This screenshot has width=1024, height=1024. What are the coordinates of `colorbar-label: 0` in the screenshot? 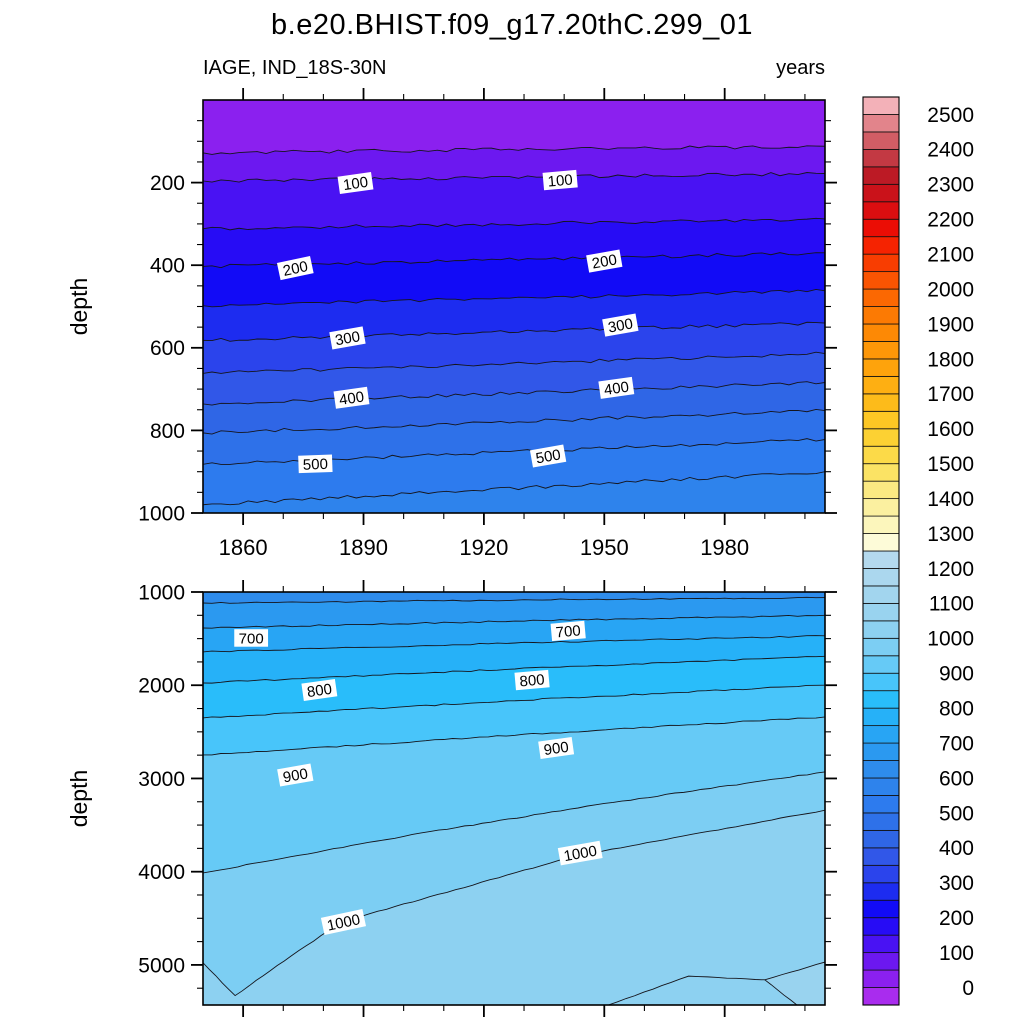 It's located at (968, 988).